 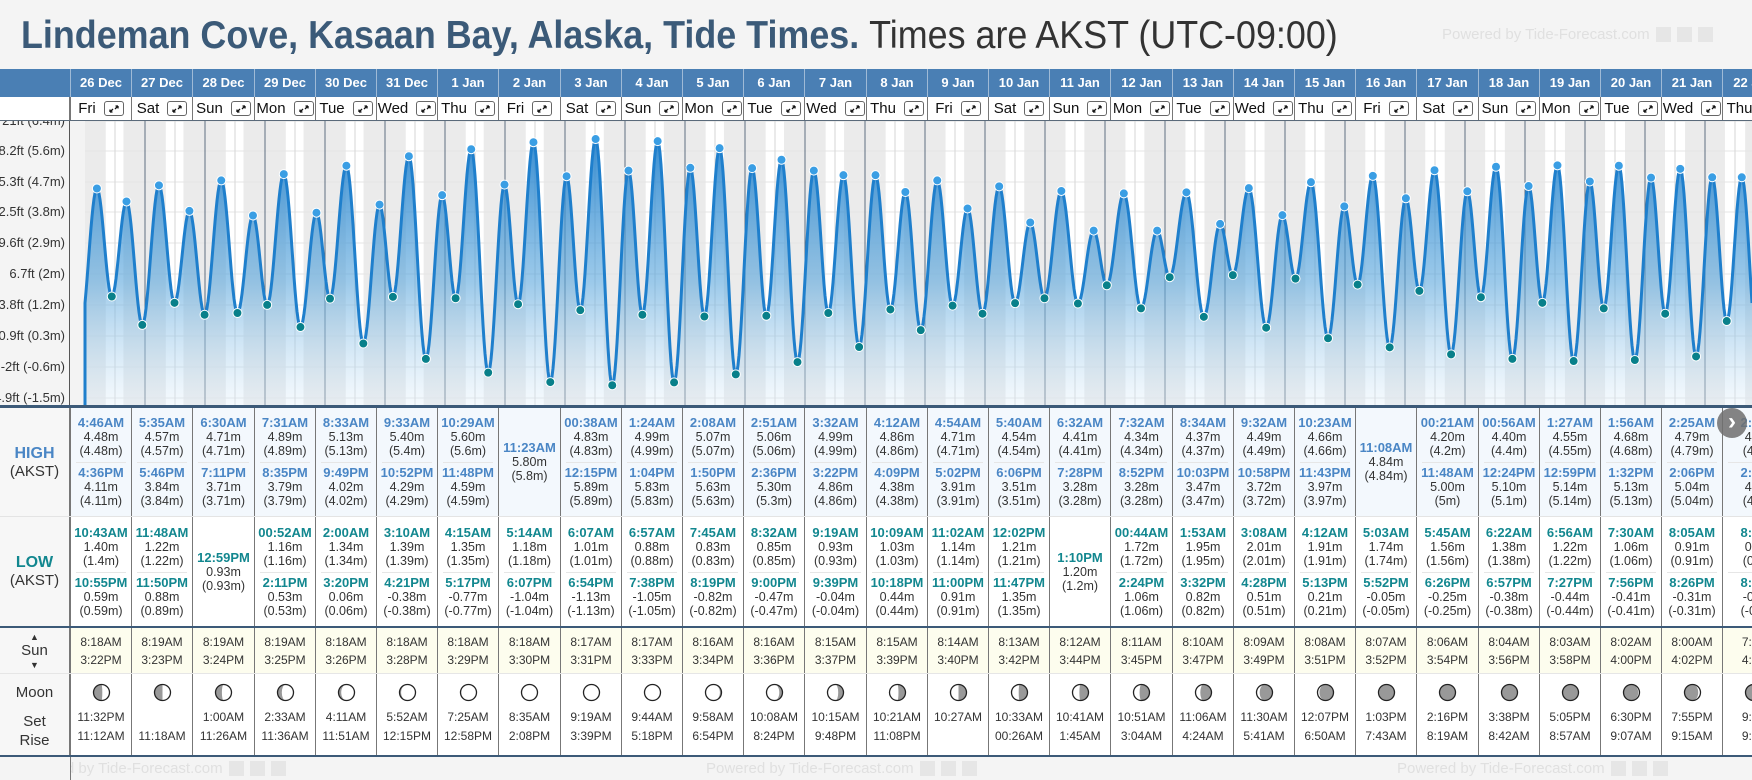 What do you see at coordinates (346, 692) in the screenshot?
I see `moon-phase-icon` at bounding box center [346, 692].